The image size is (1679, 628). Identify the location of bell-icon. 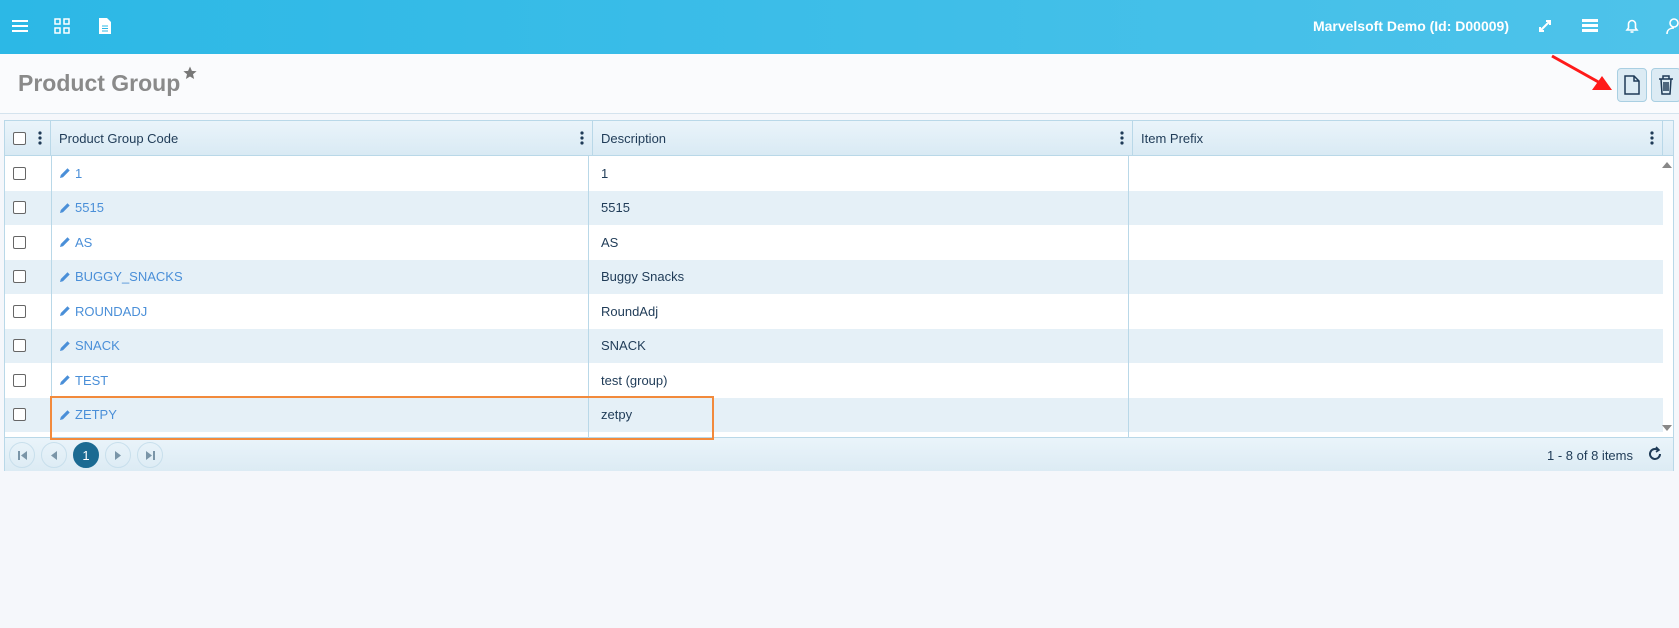
(1632, 26).